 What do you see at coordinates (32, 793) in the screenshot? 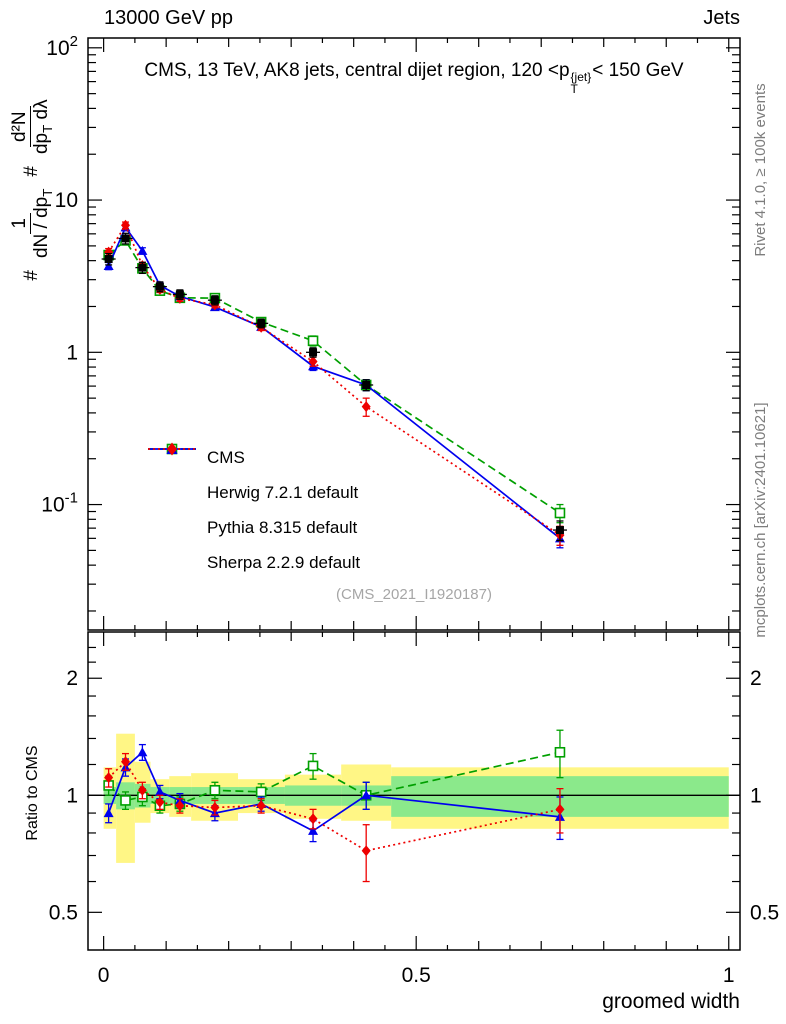
I see `ratio-y-axis-label: Ratio to CMS` at bounding box center [32, 793].